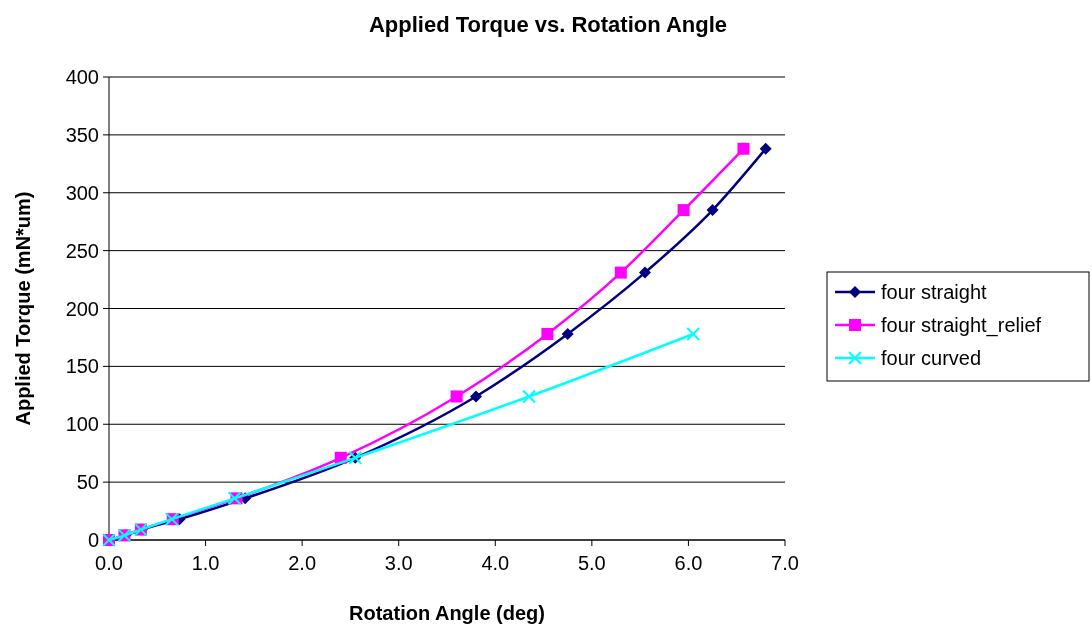 The height and width of the screenshot is (631, 1092). What do you see at coordinates (87, 482) in the screenshot?
I see `y-tick-label: 50` at bounding box center [87, 482].